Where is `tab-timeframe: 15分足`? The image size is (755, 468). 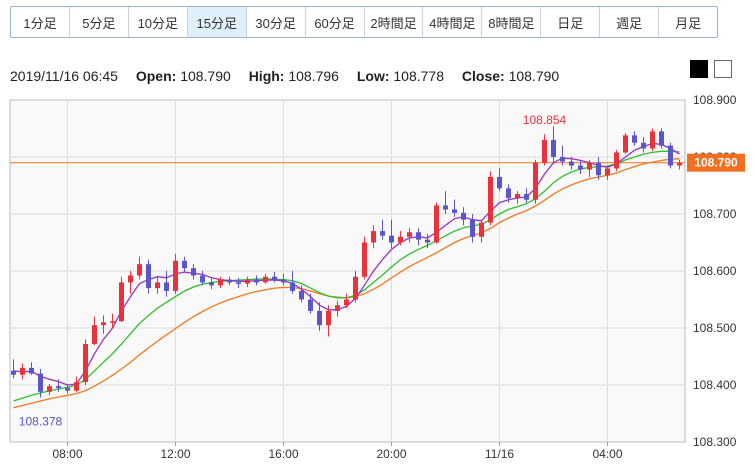
tab-timeframe: 15分足 is located at coordinates (217, 22).